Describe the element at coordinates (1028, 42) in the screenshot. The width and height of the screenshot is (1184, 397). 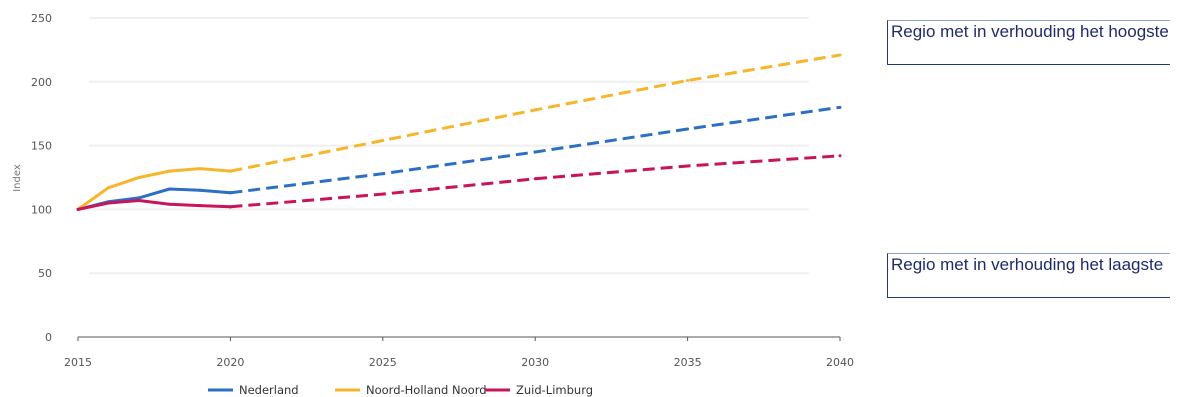
I see `annotation-highest: Regio met in verhouding het hoogste` at that location.